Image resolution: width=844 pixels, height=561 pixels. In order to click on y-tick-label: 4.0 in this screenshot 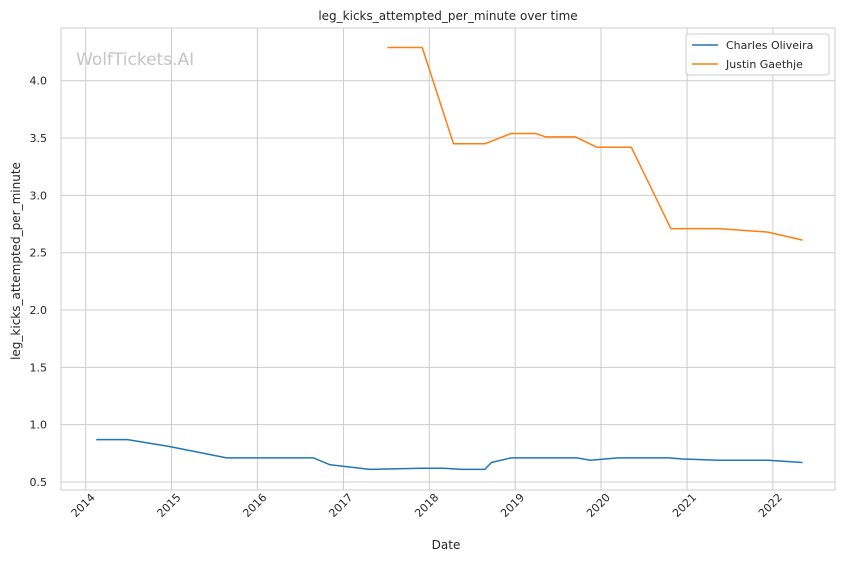, I will do `click(39, 81)`.